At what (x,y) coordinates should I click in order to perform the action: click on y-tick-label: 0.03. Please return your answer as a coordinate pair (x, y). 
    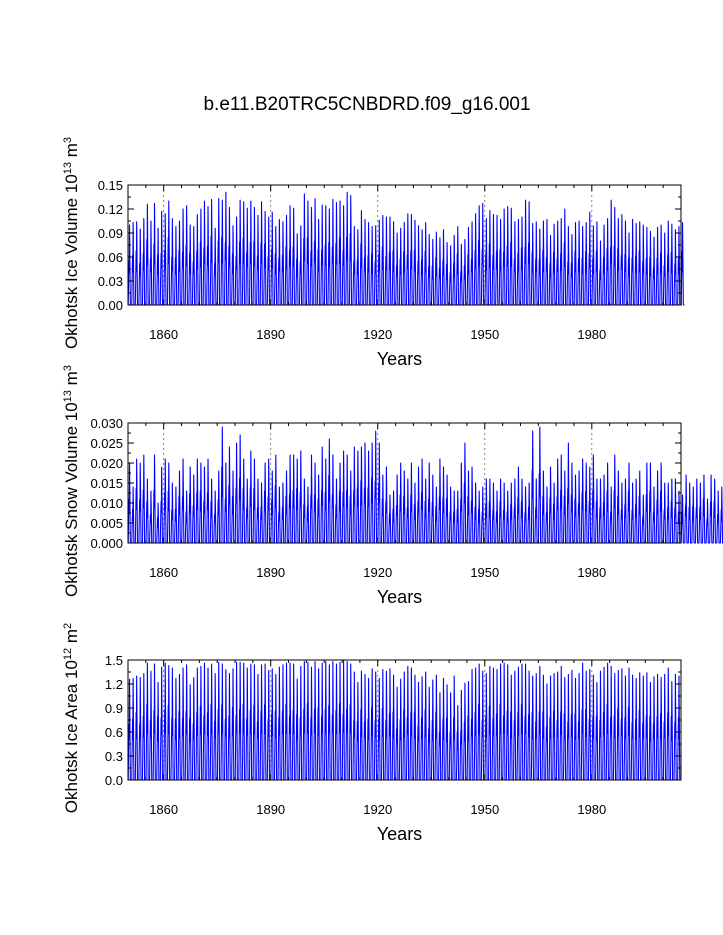
    Looking at the image, I should click on (110, 281).